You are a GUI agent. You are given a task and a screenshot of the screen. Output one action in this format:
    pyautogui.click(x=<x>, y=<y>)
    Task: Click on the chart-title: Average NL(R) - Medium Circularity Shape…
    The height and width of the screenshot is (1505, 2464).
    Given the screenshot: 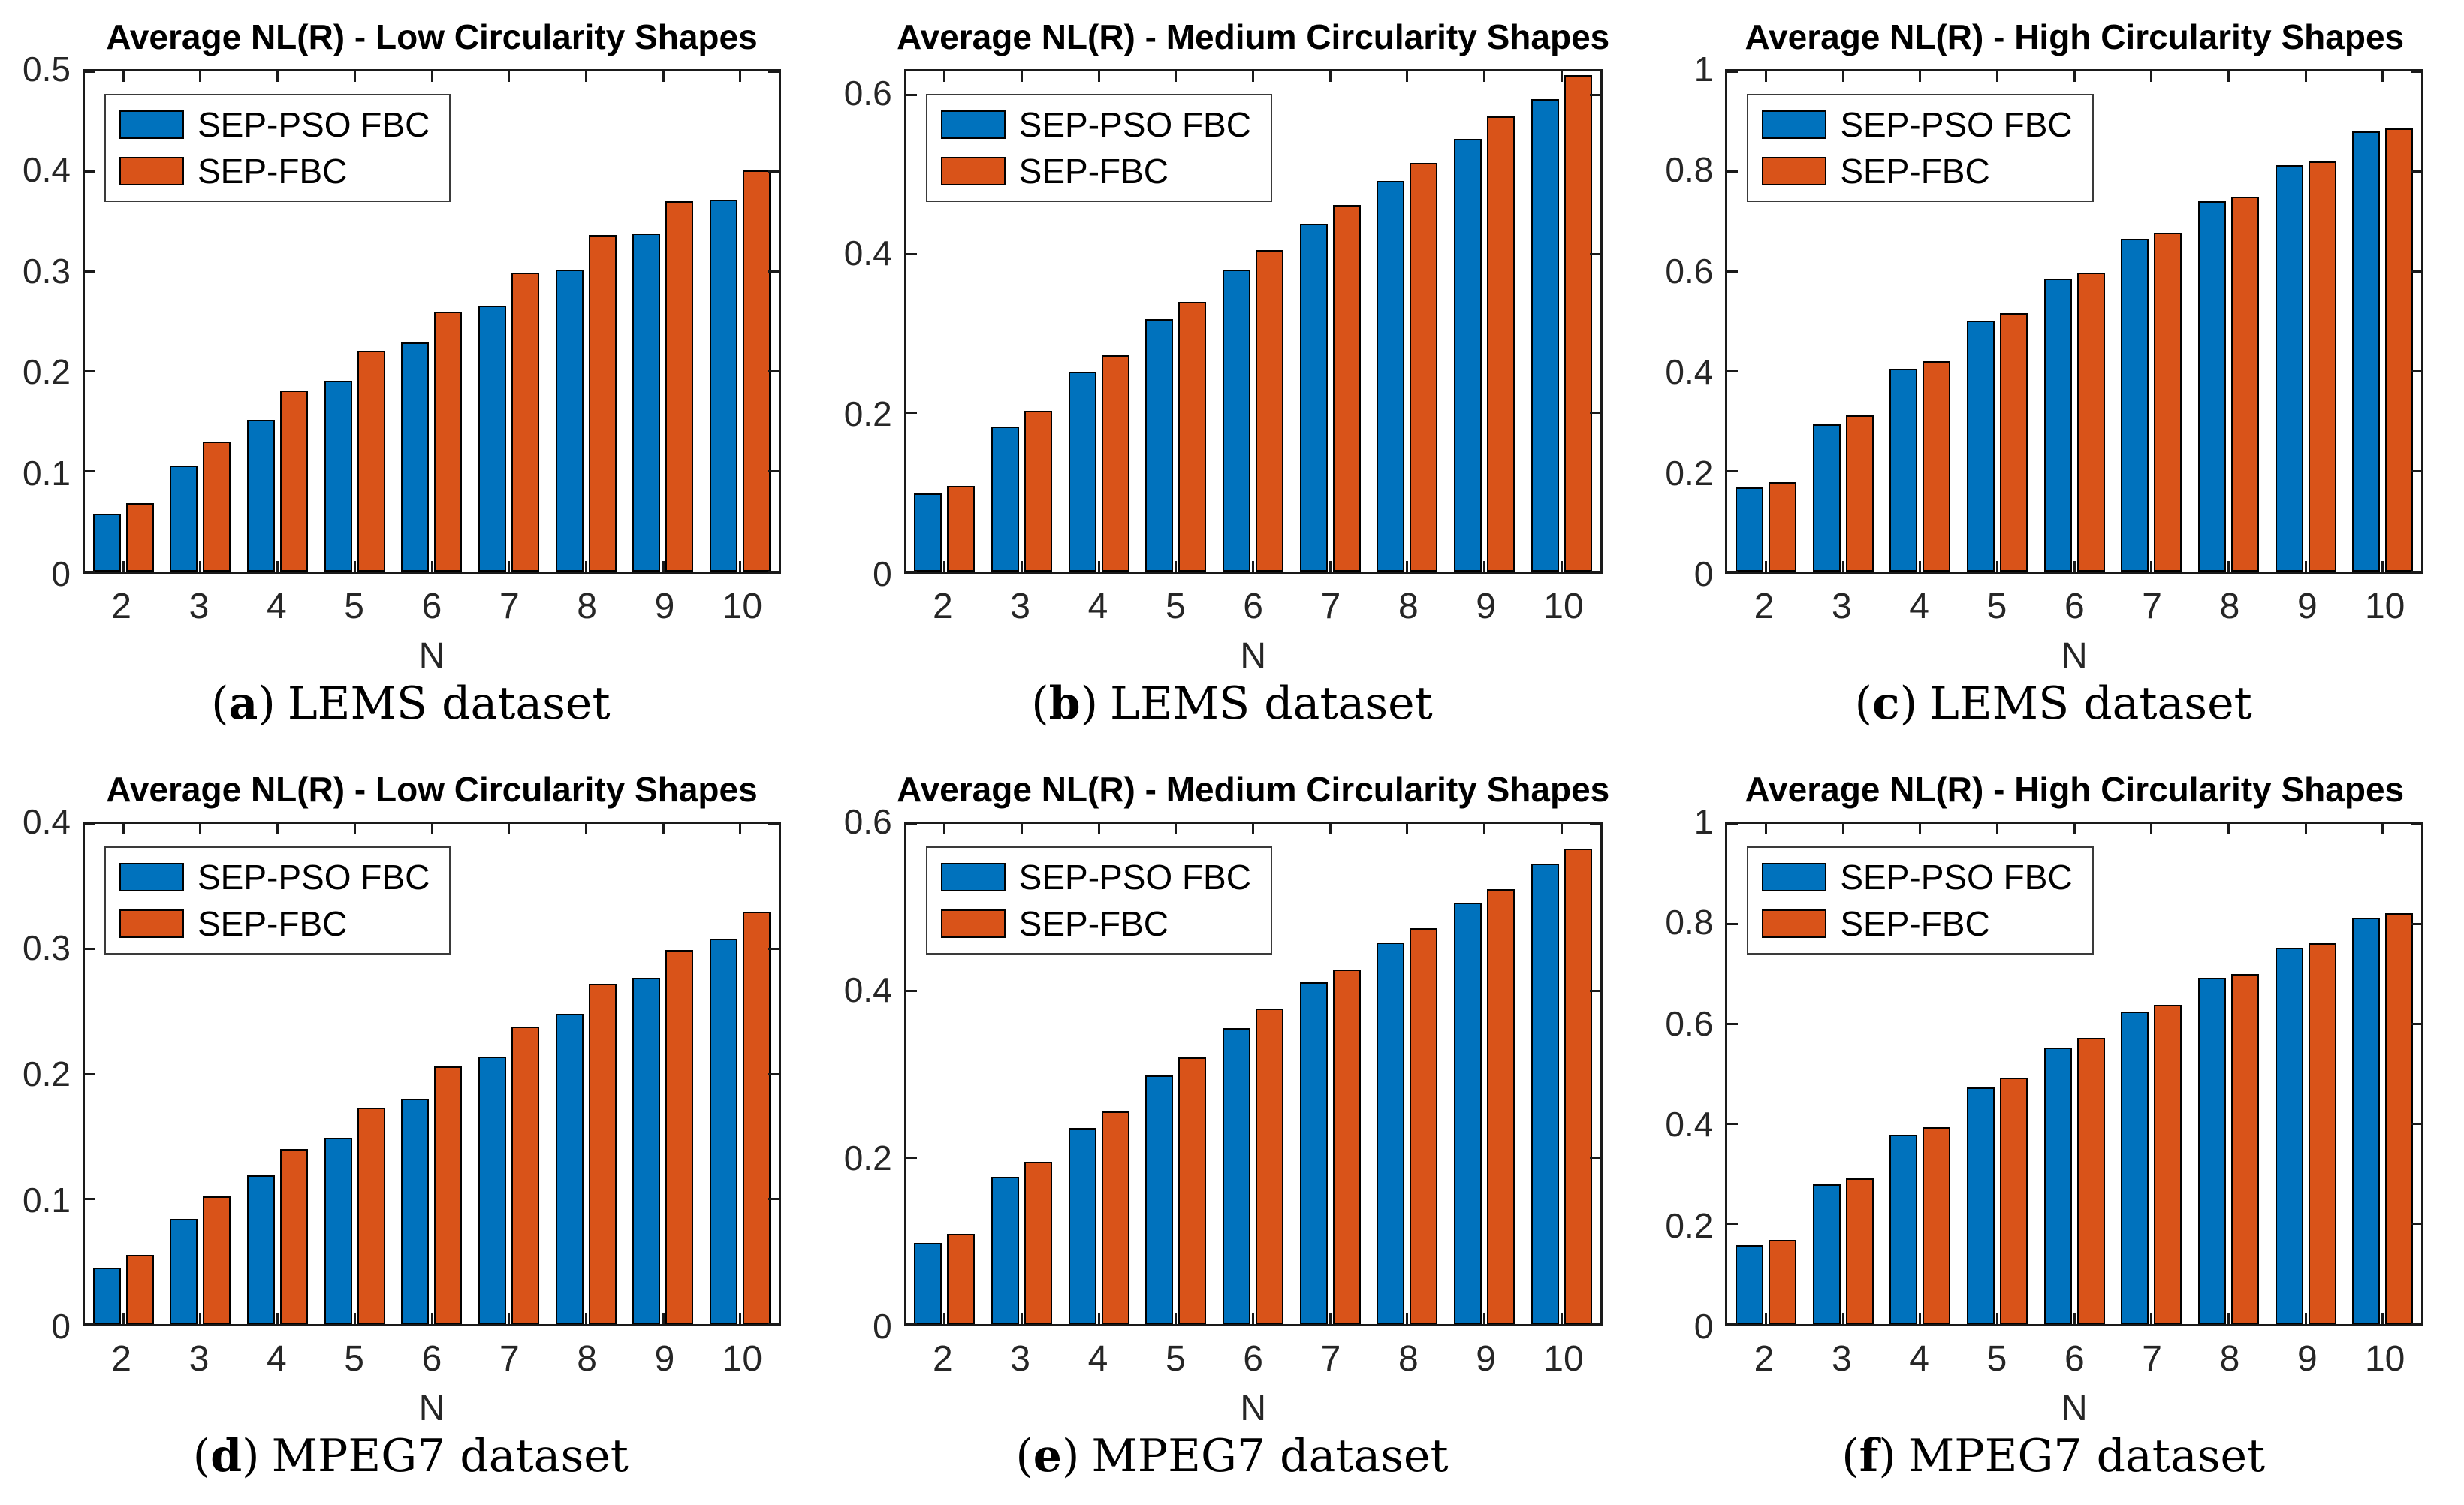 What is the action you would take?
    pyautogui.click(x=1253, y=36)
    